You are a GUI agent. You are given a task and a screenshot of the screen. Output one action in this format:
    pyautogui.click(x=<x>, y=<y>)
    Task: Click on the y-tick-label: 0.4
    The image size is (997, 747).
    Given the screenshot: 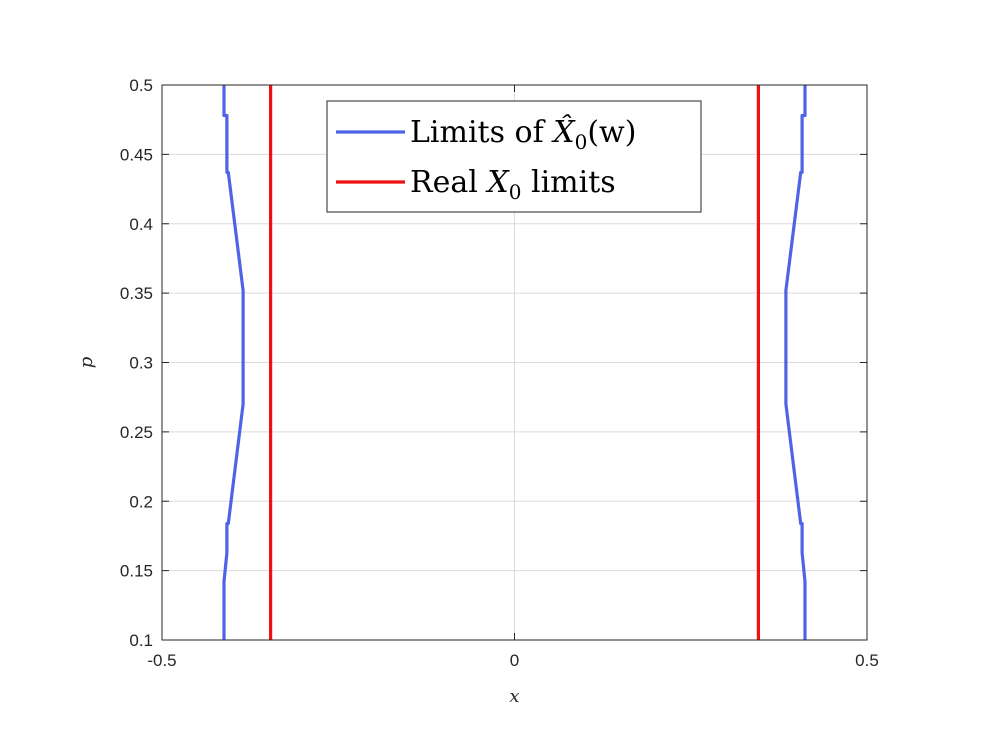 What is the action you would take?
    pyautogui.click(x=141, y=224)
    